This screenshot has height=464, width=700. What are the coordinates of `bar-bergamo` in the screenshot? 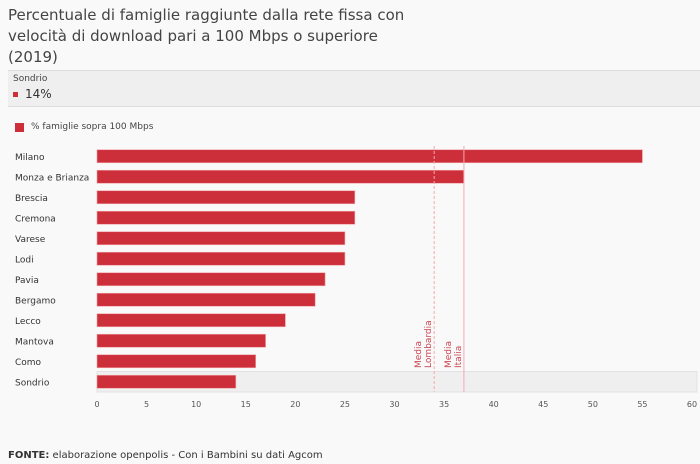 It's located at (206, 299).